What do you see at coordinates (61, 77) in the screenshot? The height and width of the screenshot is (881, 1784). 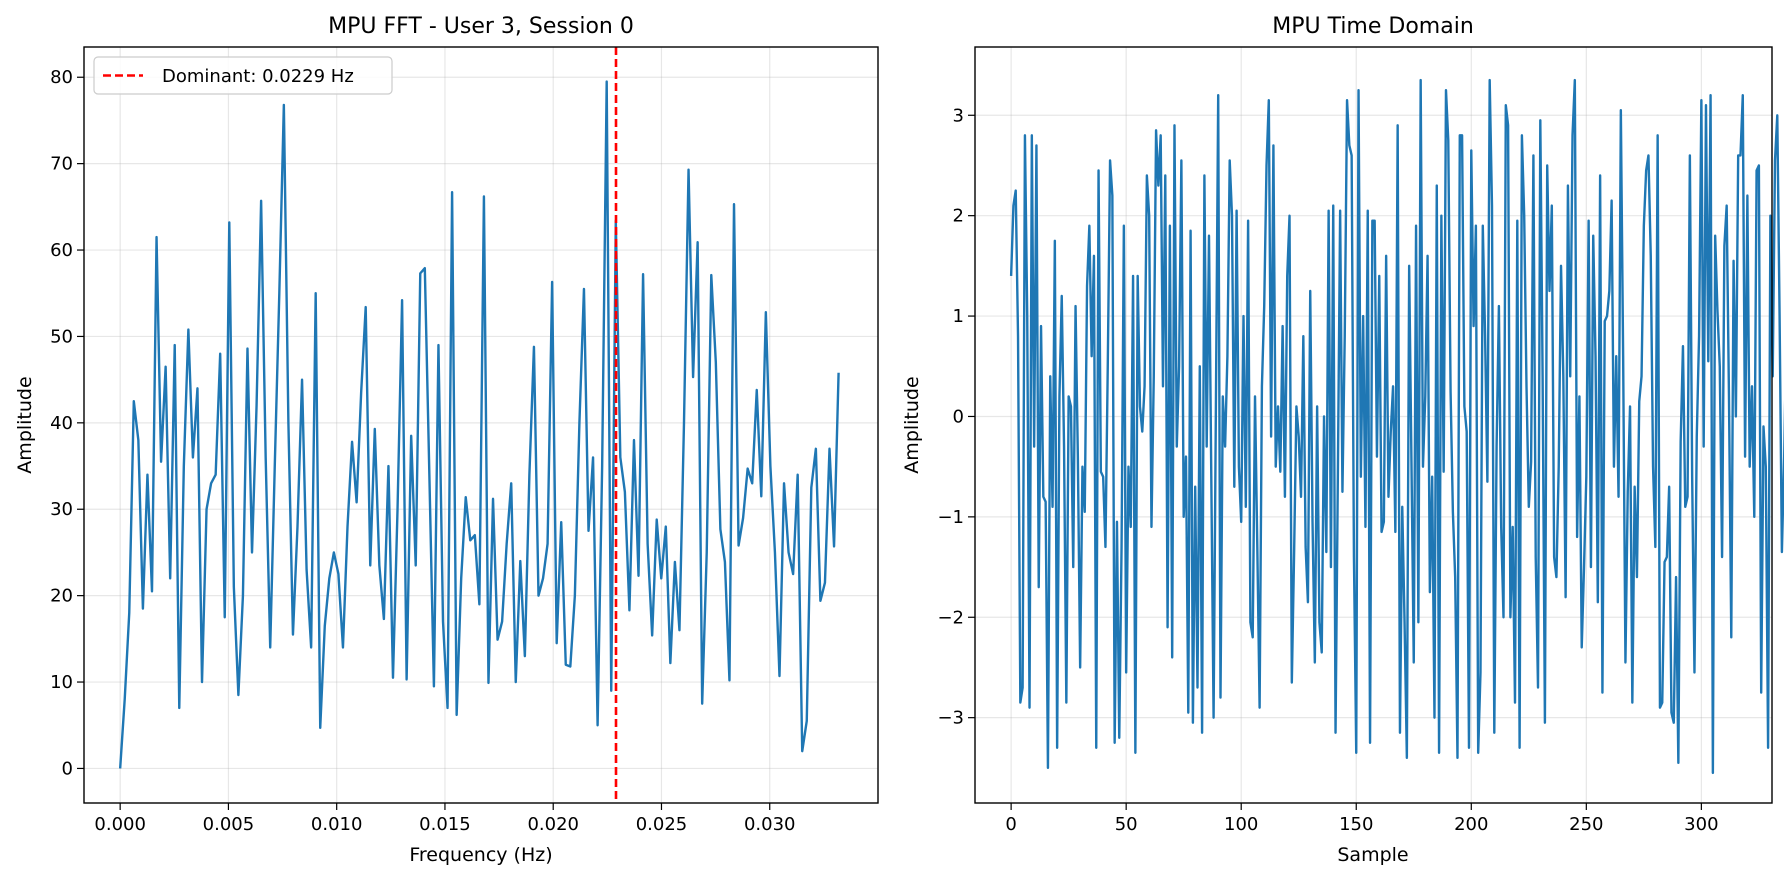 I see `y-tick-label: 80` at bounding box center [61, 77].